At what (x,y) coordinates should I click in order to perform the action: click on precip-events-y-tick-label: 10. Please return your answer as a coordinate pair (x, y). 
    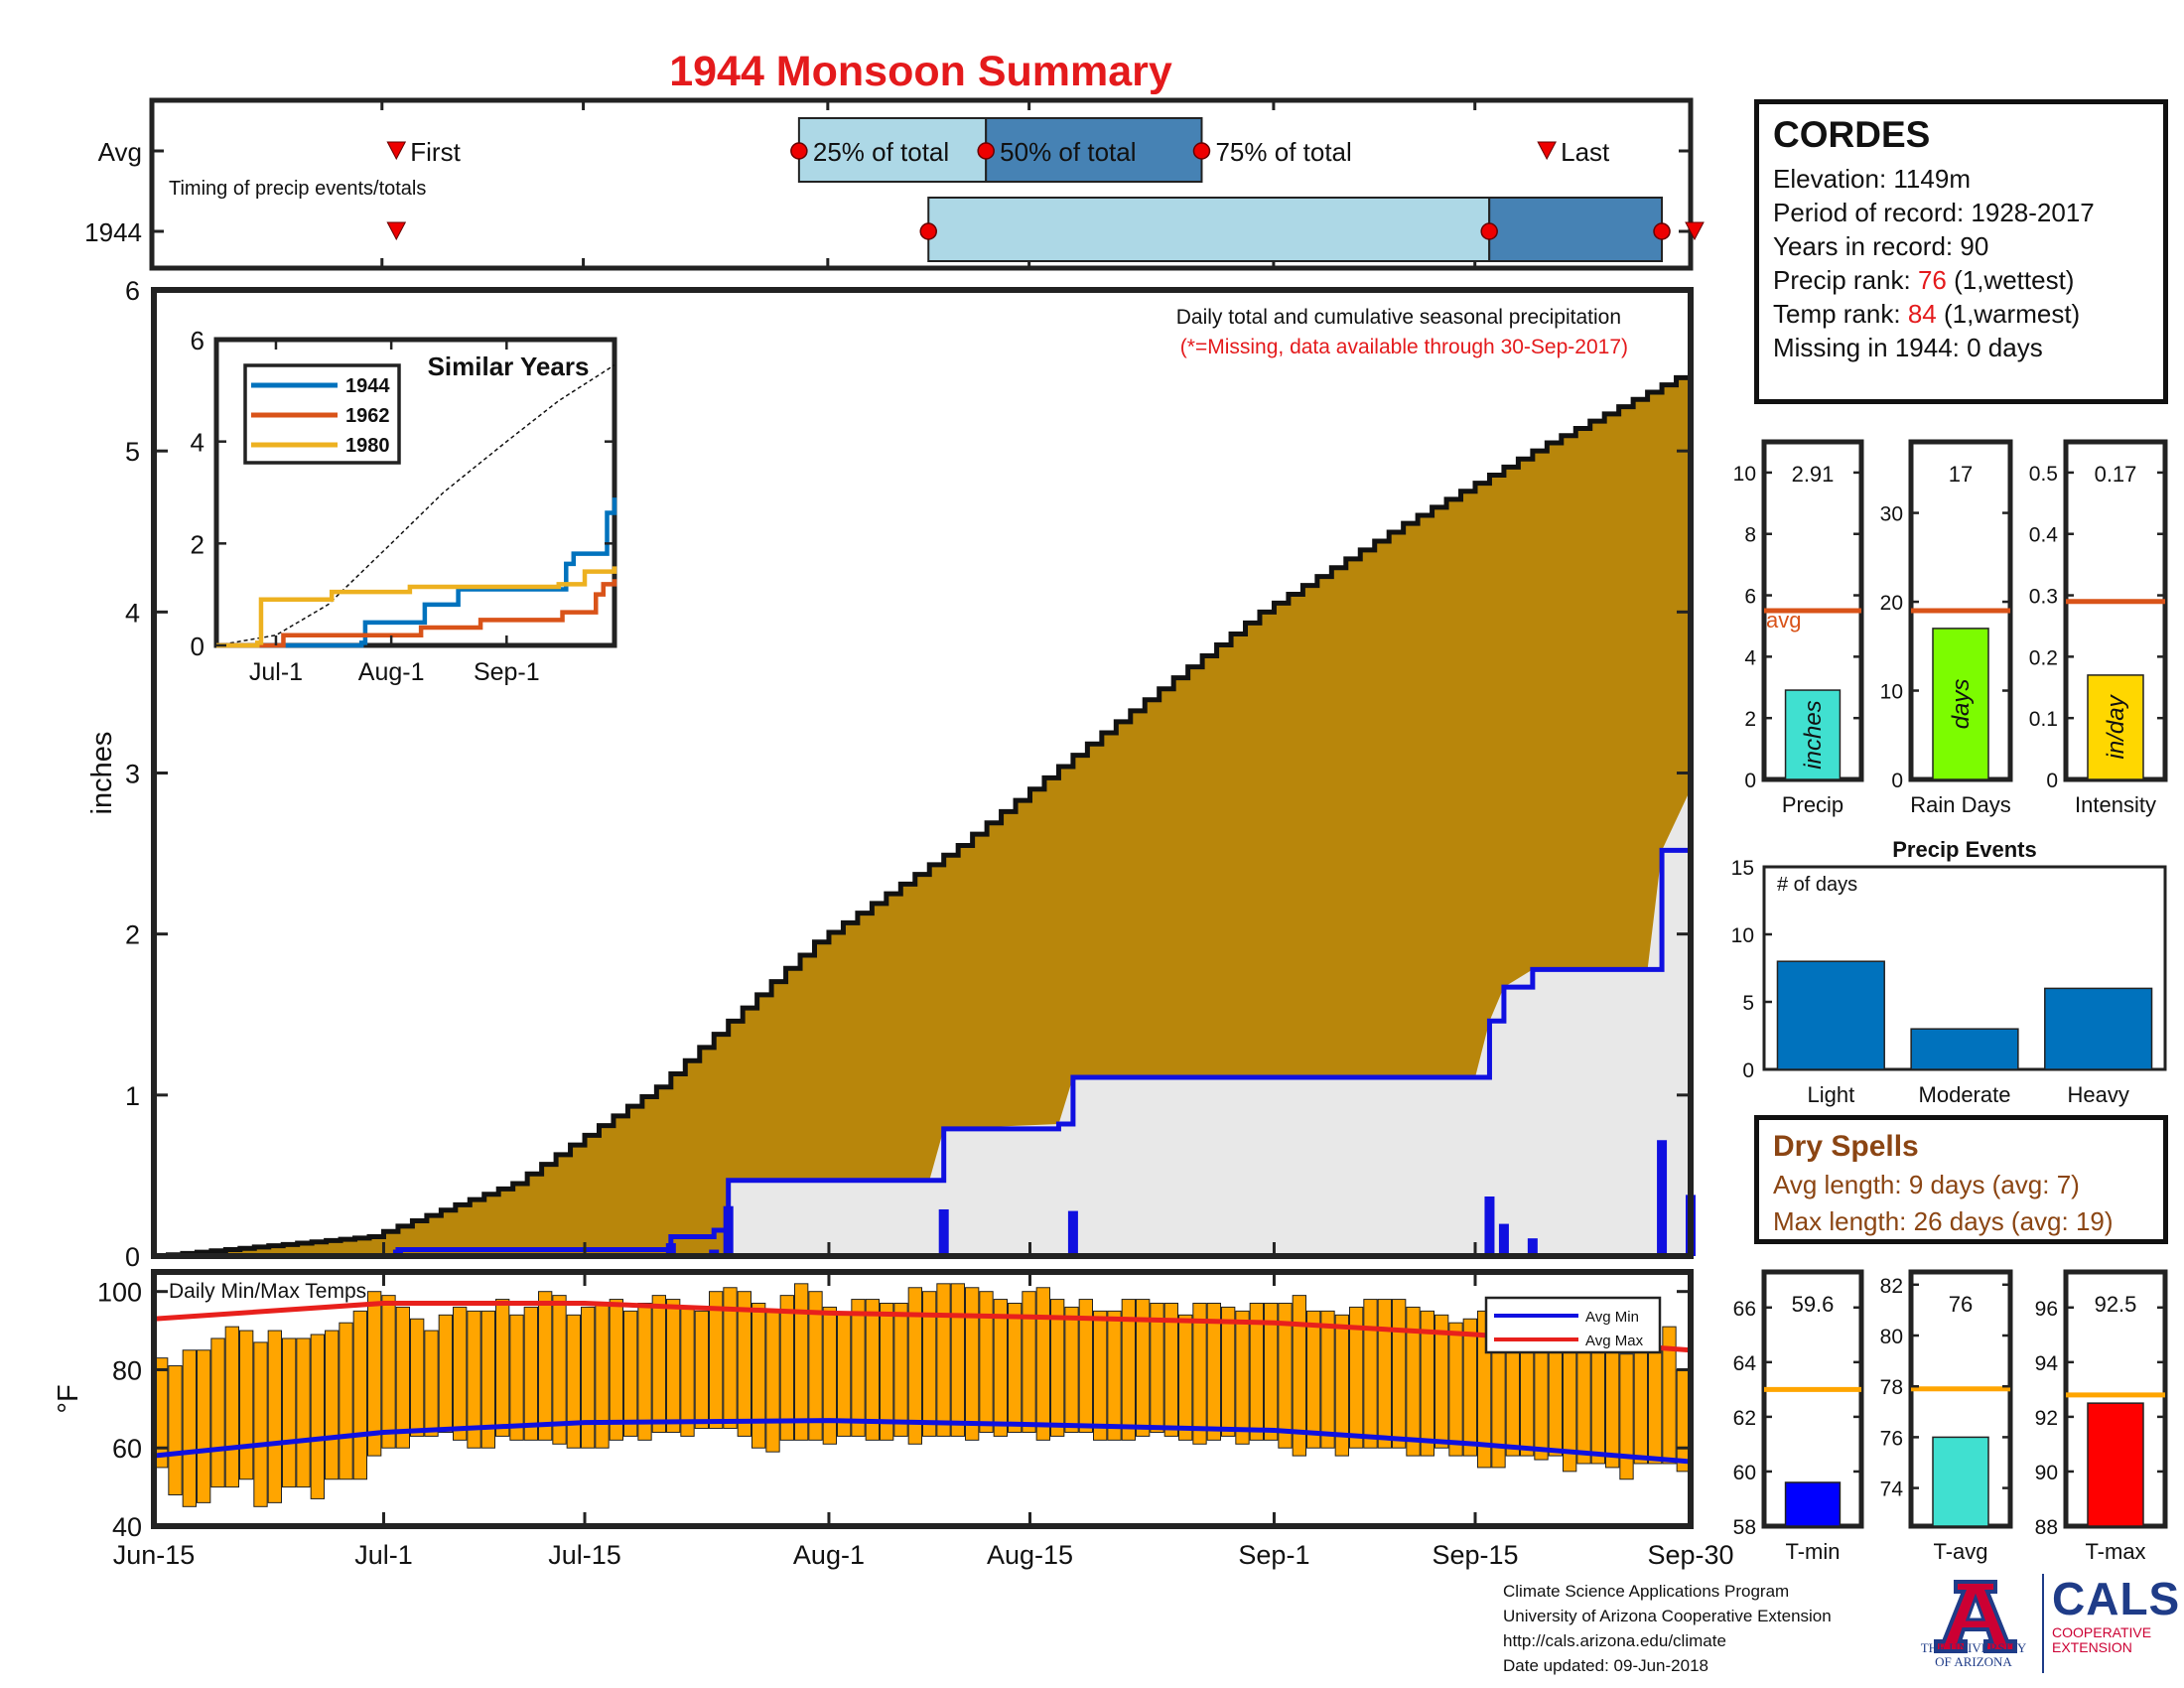
    Looking at the image, I should click on (1742, 935).